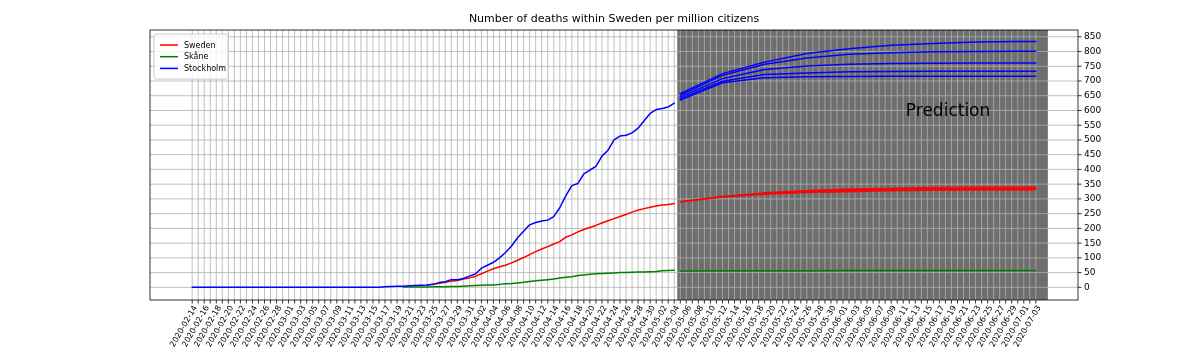  Describe the element at coordinates (200, 45) in the screenshot. I see `legend-label: Sweden` at that location.